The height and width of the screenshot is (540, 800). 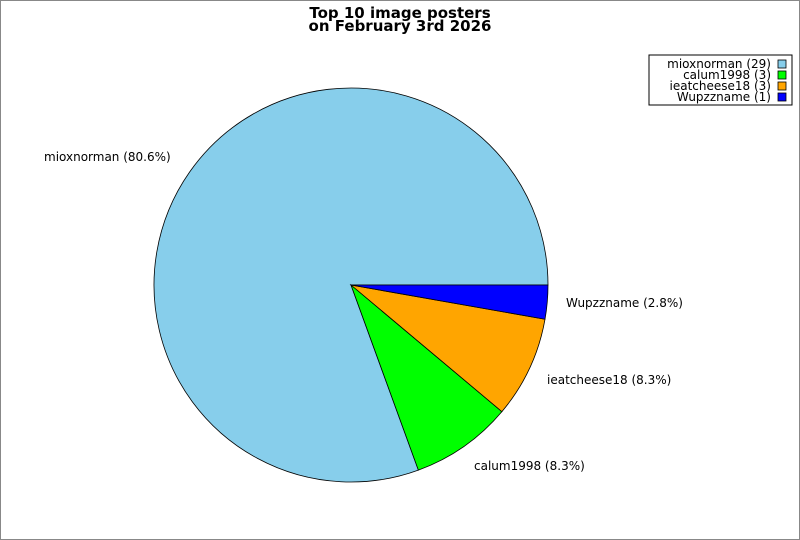 I want to click on slice-label-calum1998: calum1998 (8.3%), so click(x=529, y=466).